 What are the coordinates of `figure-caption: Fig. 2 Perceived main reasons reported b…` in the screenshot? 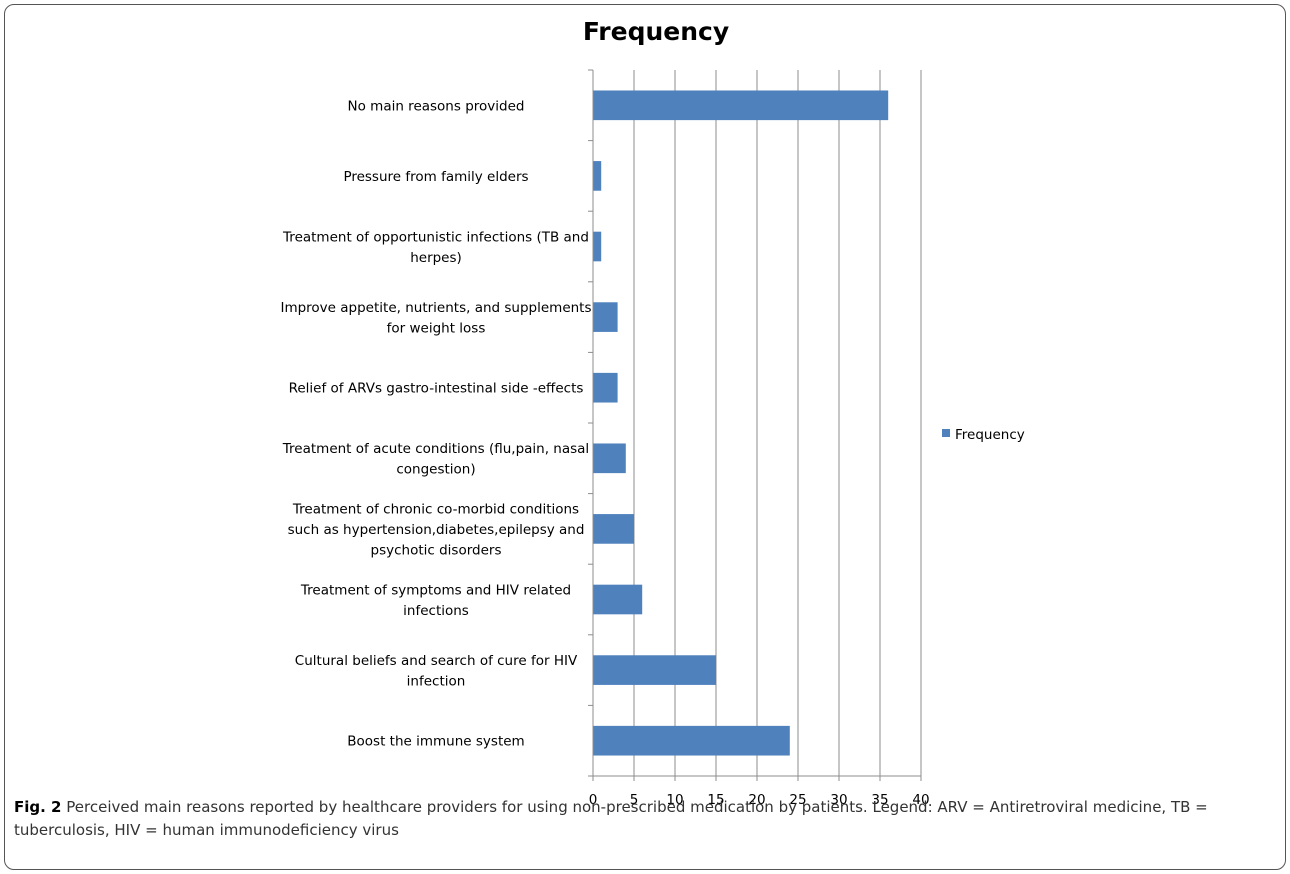 It's located at (645, 819).